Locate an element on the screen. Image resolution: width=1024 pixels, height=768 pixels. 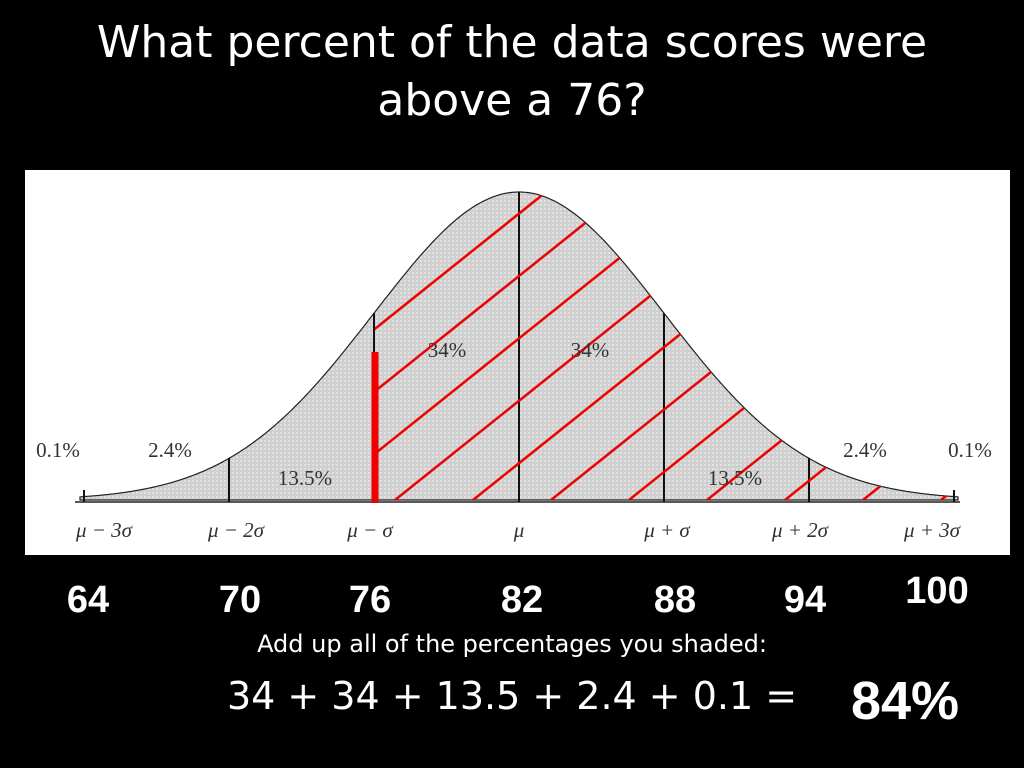
score-label: 64 is located at coordinates (88, 600).